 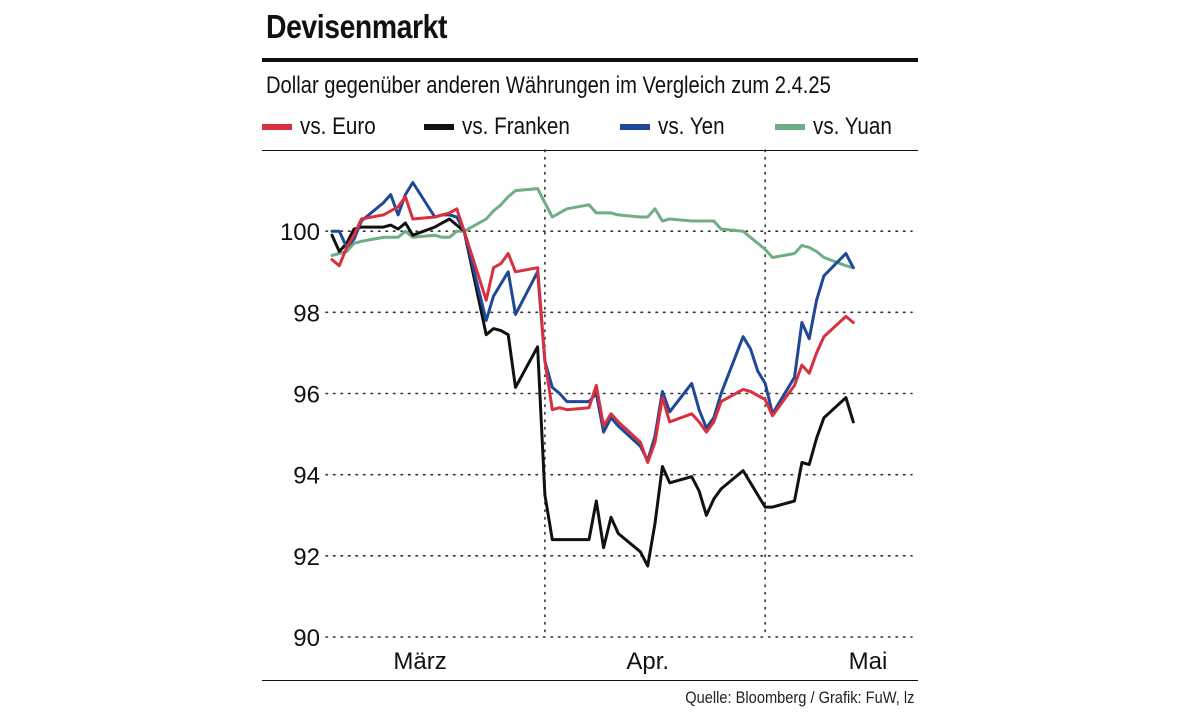 What do you see at coordinates (516, 126) in the screenshot?
I see `legend-label-franken: vs. Franken` at bounding box center [516, 126].